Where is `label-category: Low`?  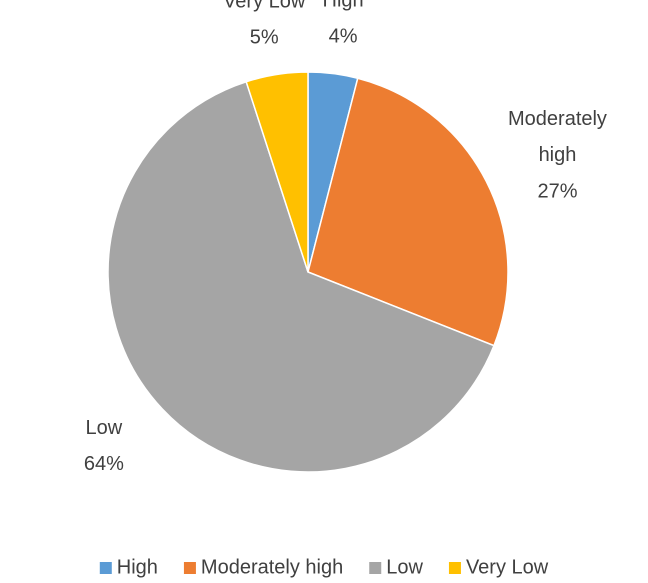 label-category: Low is located at coordinates (104, 428).